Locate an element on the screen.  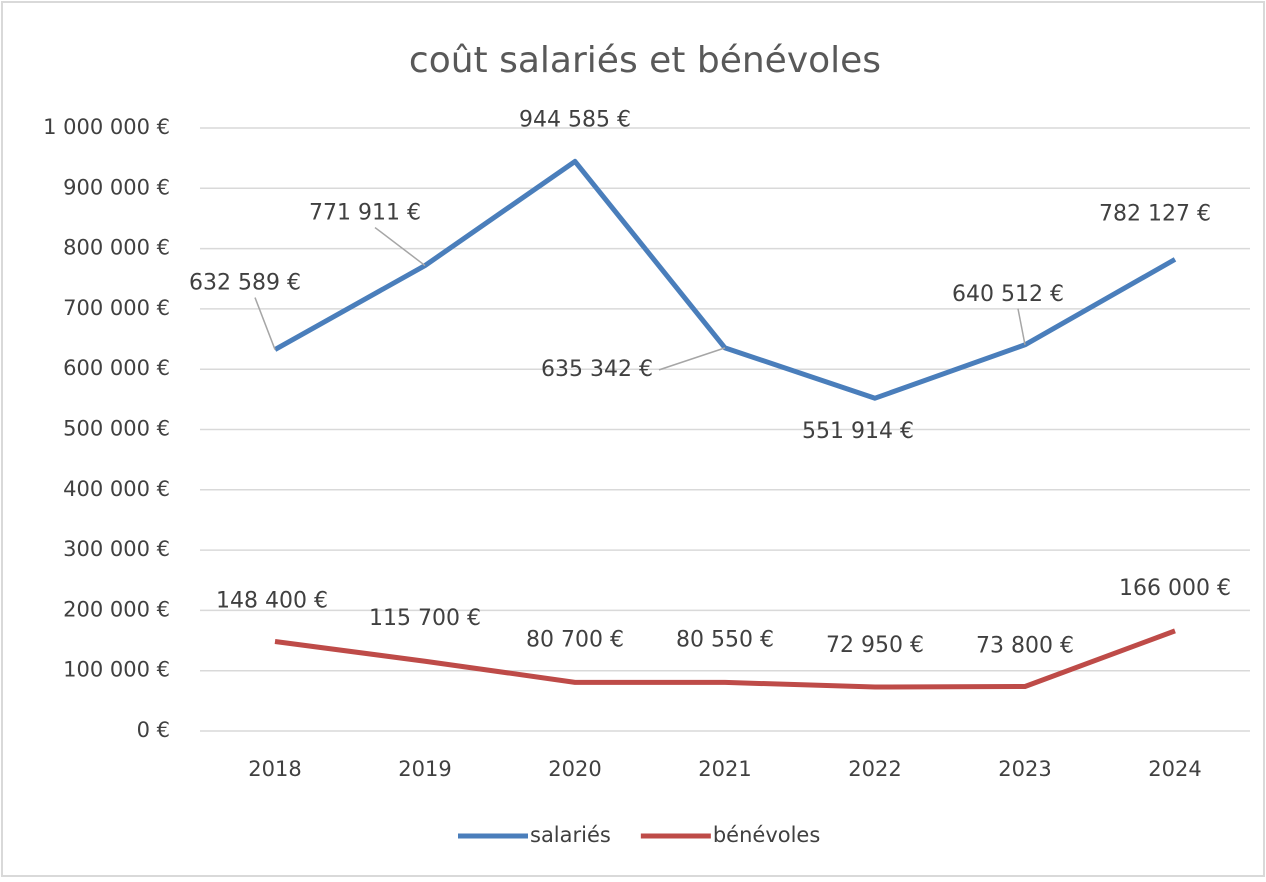
y-tick-label: 400 000 € is located at coordinates (116, 489).